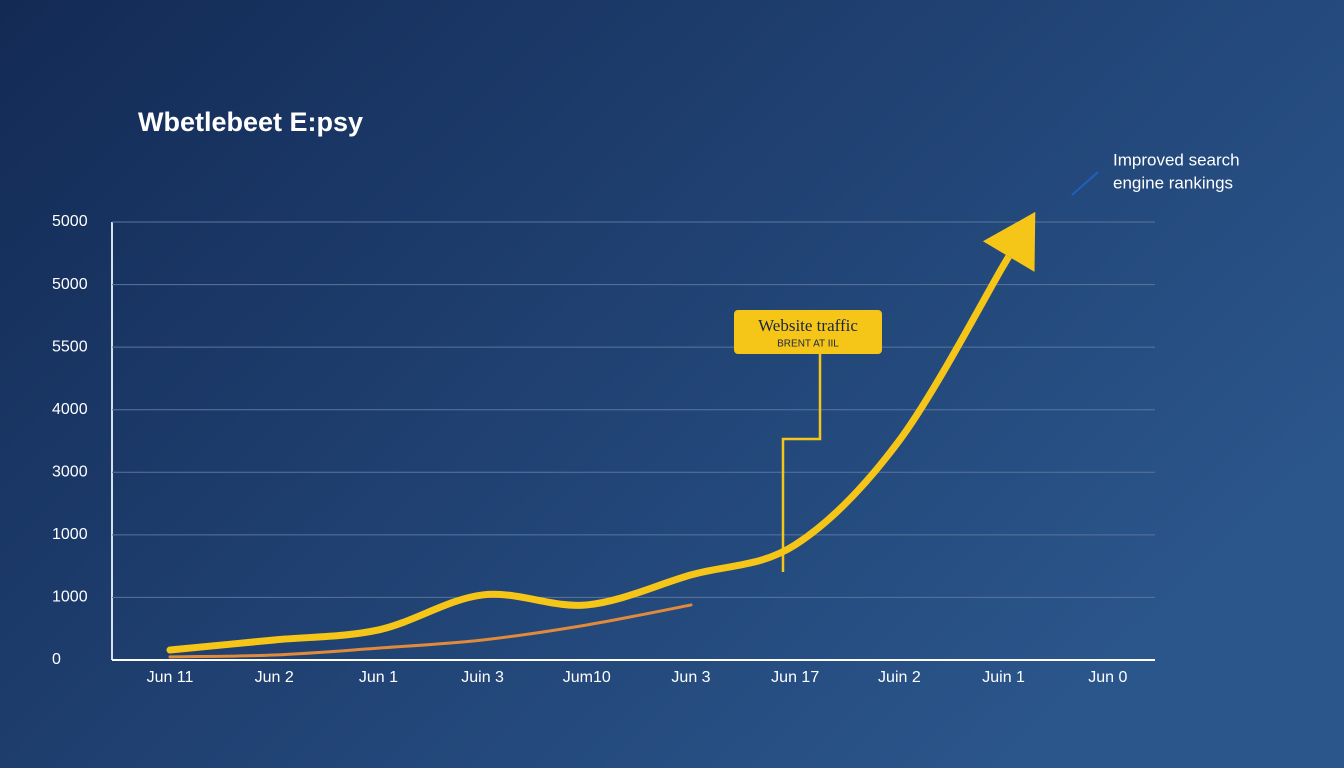  Describe the element at coordinates (70, 346) in the screenshot. I see `y-tick-label: 5500` at that location.